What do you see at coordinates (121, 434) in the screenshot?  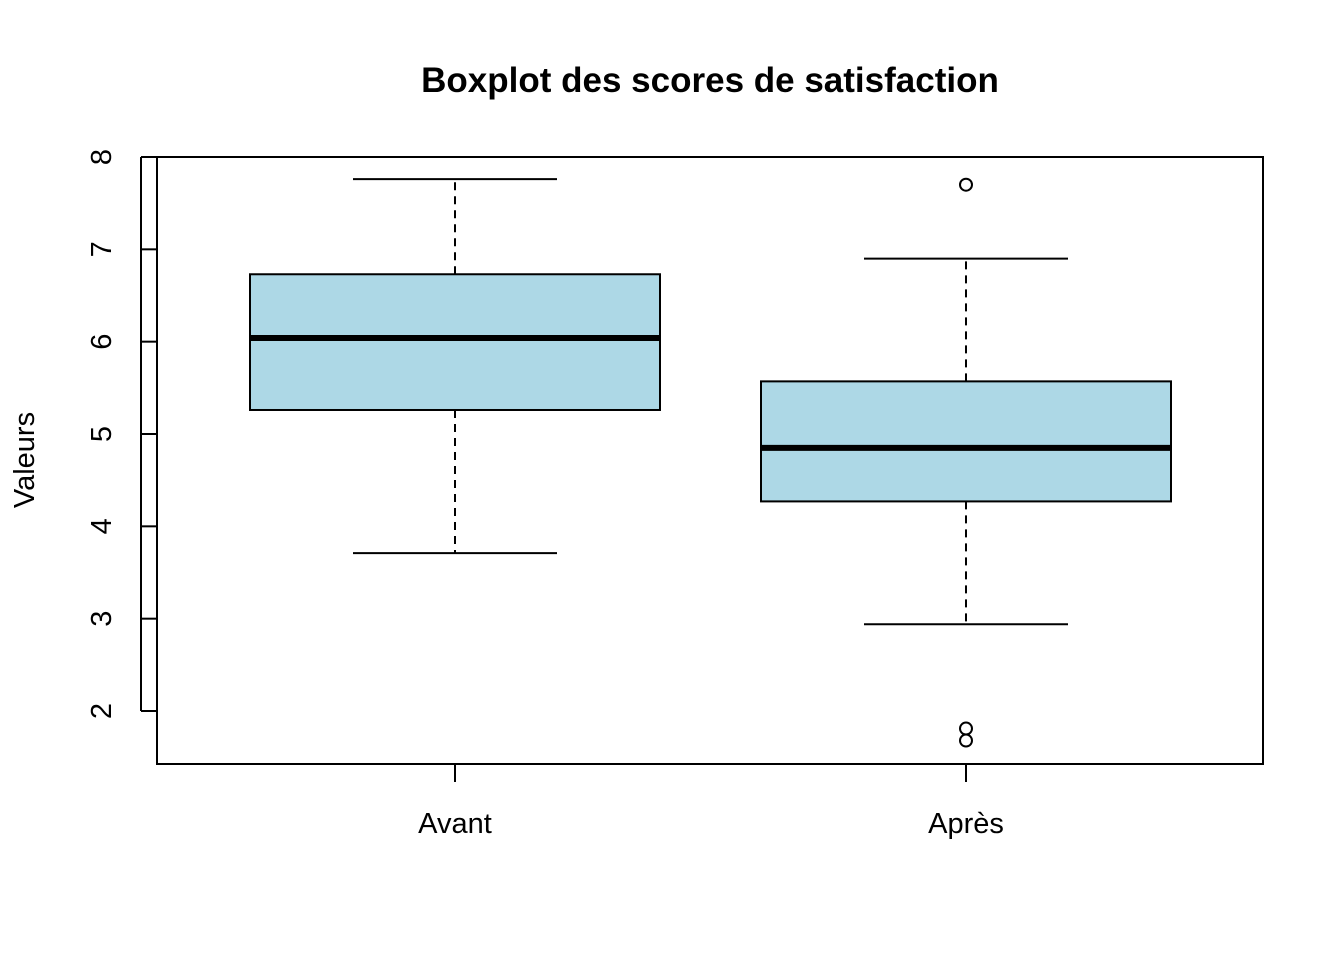 I see `y-axis: 2 3 4 5 6 7 8` at bounding box center [121, 434].